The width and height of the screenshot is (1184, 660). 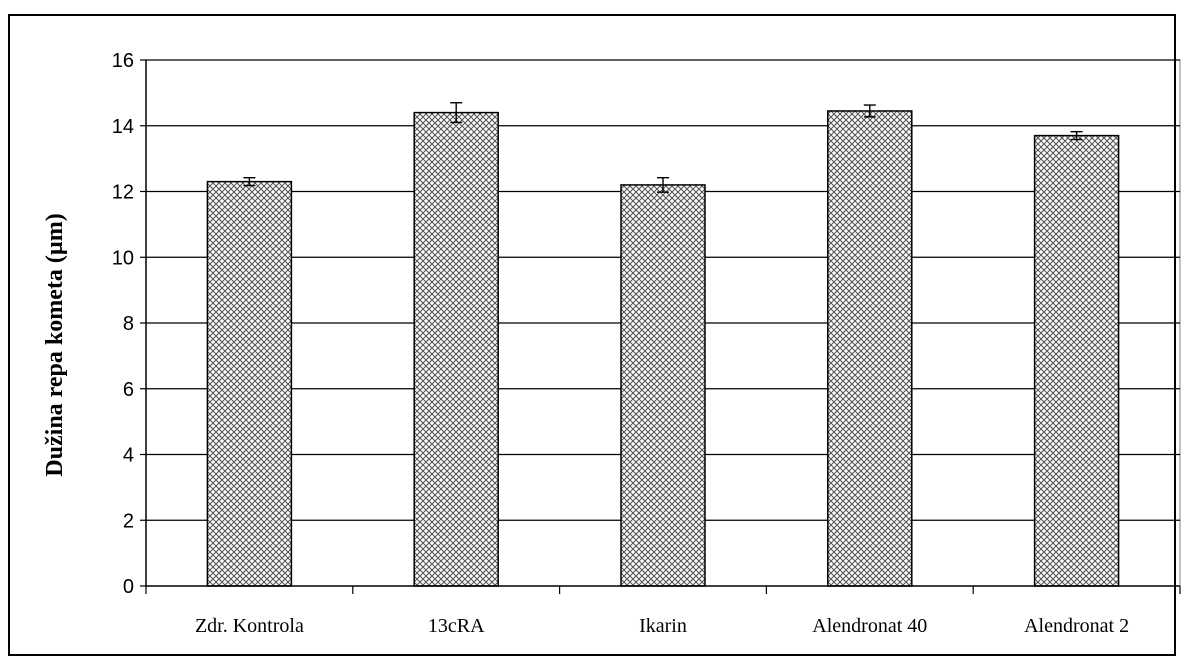 What do you see at coordinates (869, 626) in the screenshot?
I see `x-category-label: Alendronat 40` at bounding box center [869, 626].